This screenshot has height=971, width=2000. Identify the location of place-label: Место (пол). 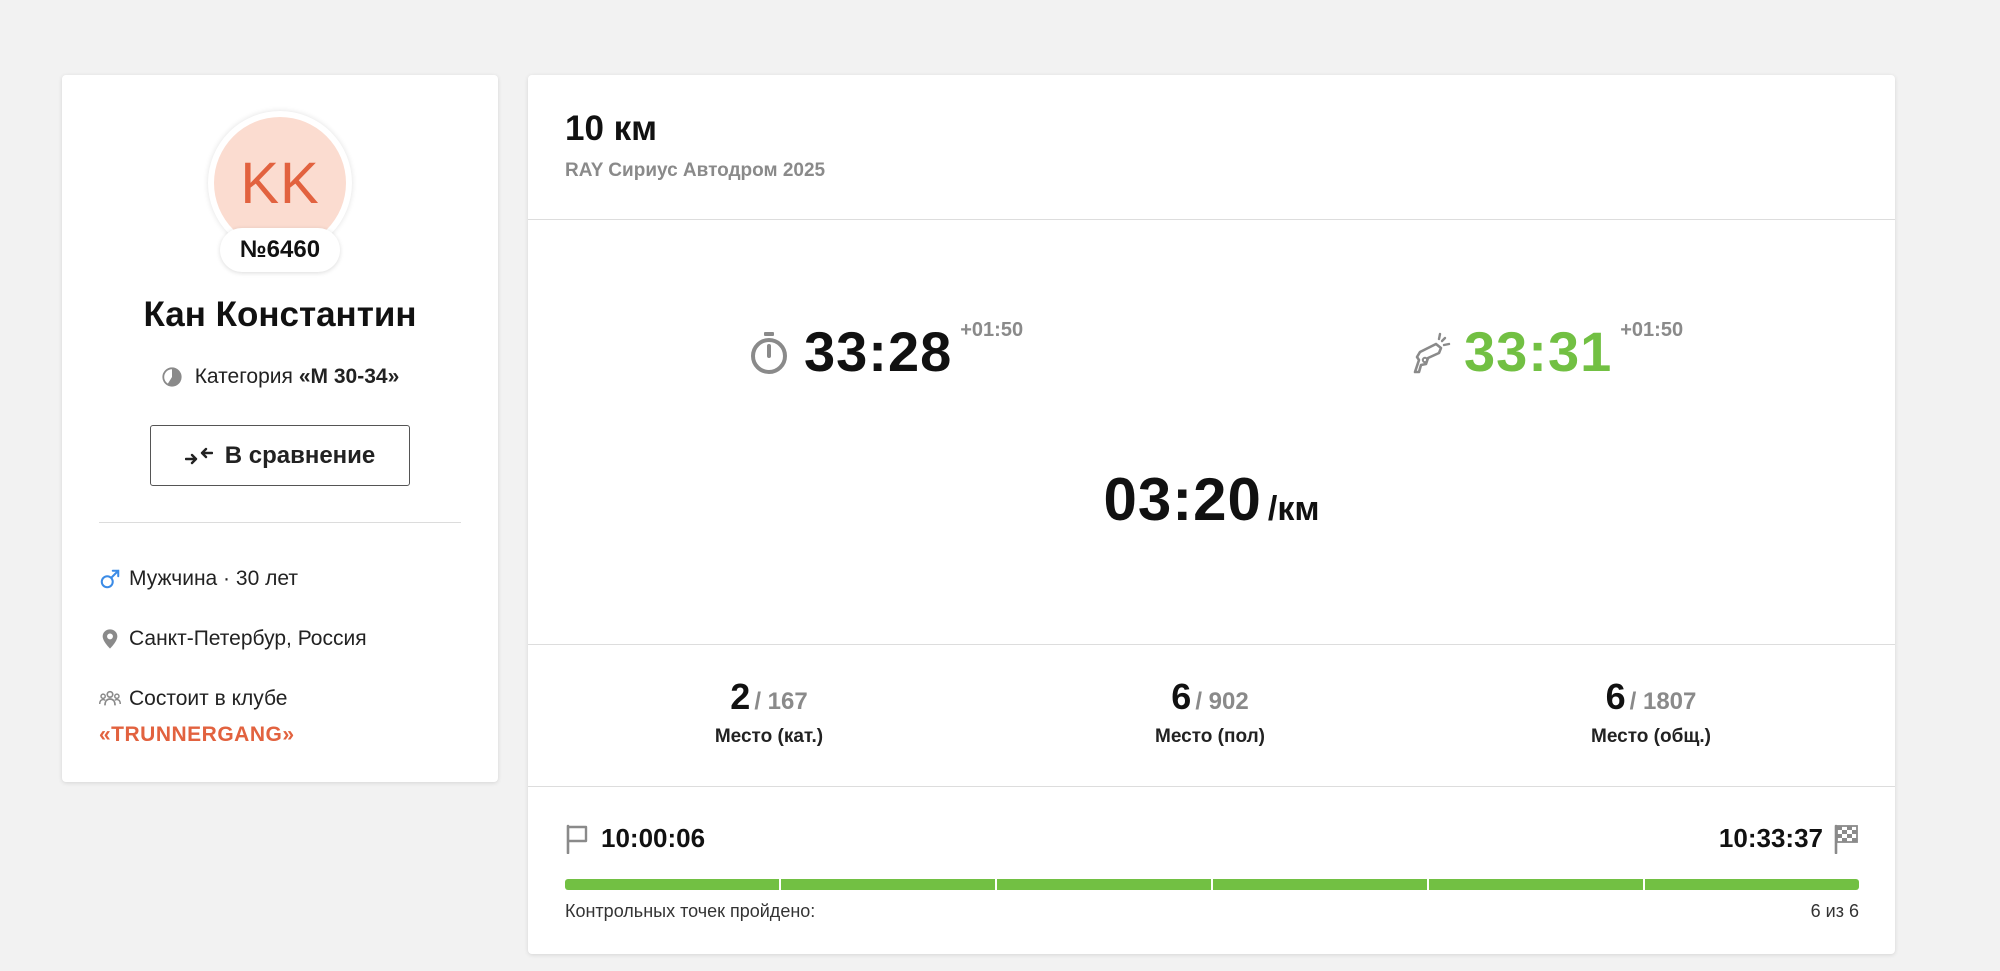
(1210, 736).